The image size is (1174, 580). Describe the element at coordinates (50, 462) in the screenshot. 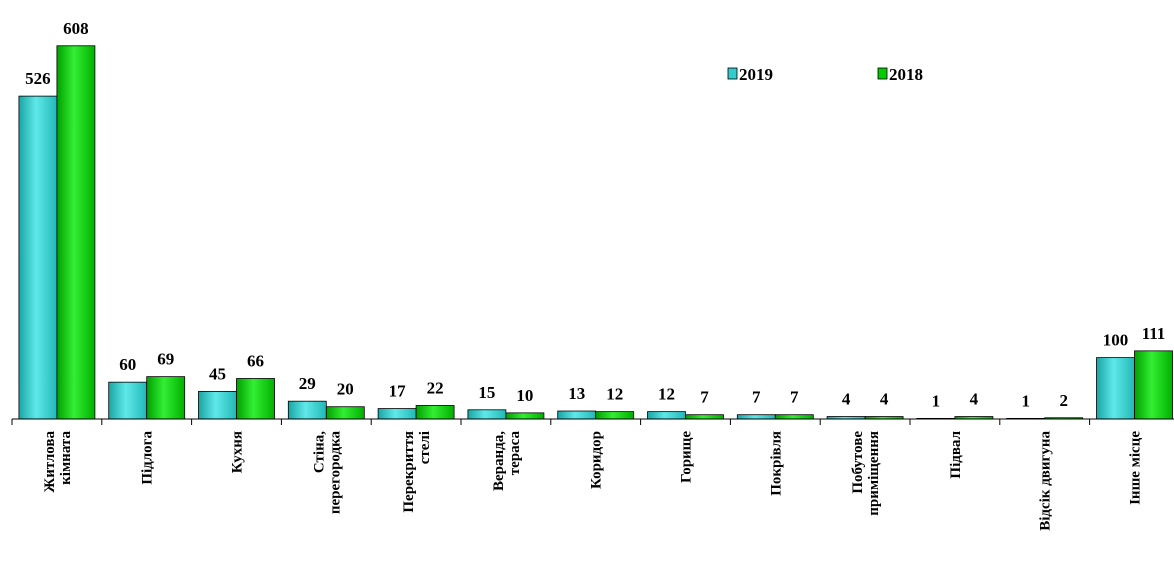

I see `x-tick-label: Житлова` at that location.